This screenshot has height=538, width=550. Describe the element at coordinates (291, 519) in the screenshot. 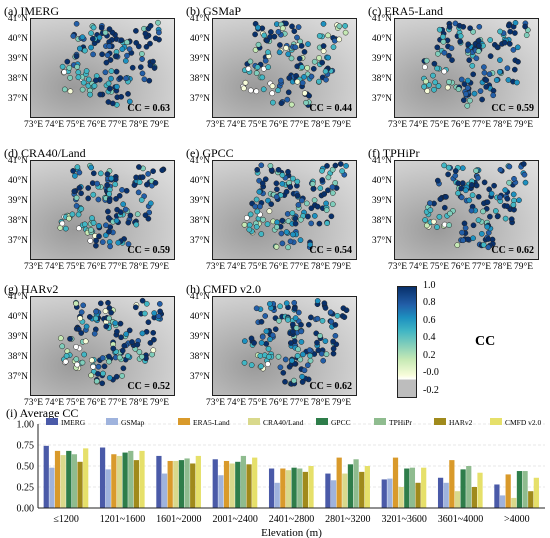

I see `x-tick-label: 2401~2800` at that location.